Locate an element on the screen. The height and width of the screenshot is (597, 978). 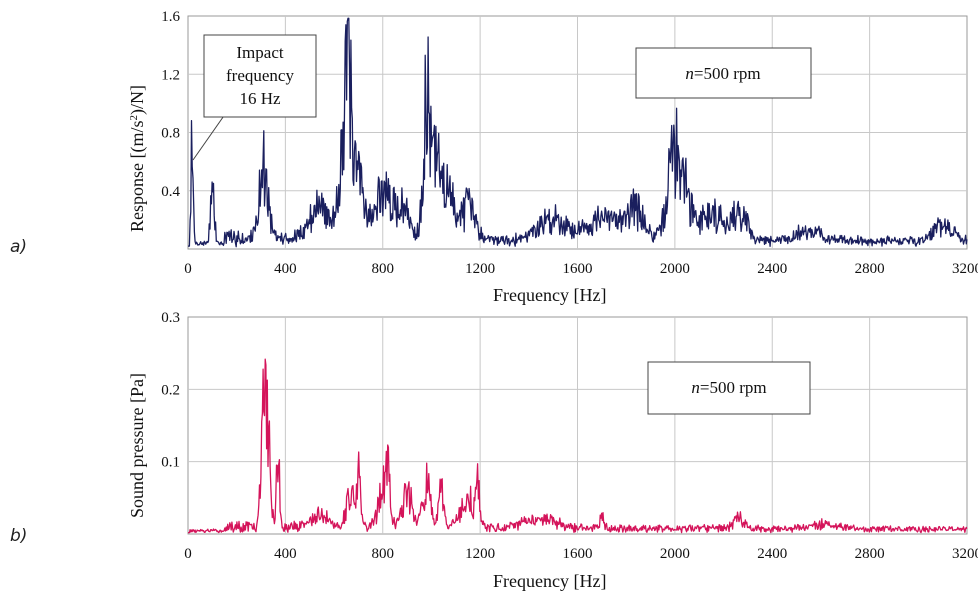
callout-box is located at coordinates (260, 76).